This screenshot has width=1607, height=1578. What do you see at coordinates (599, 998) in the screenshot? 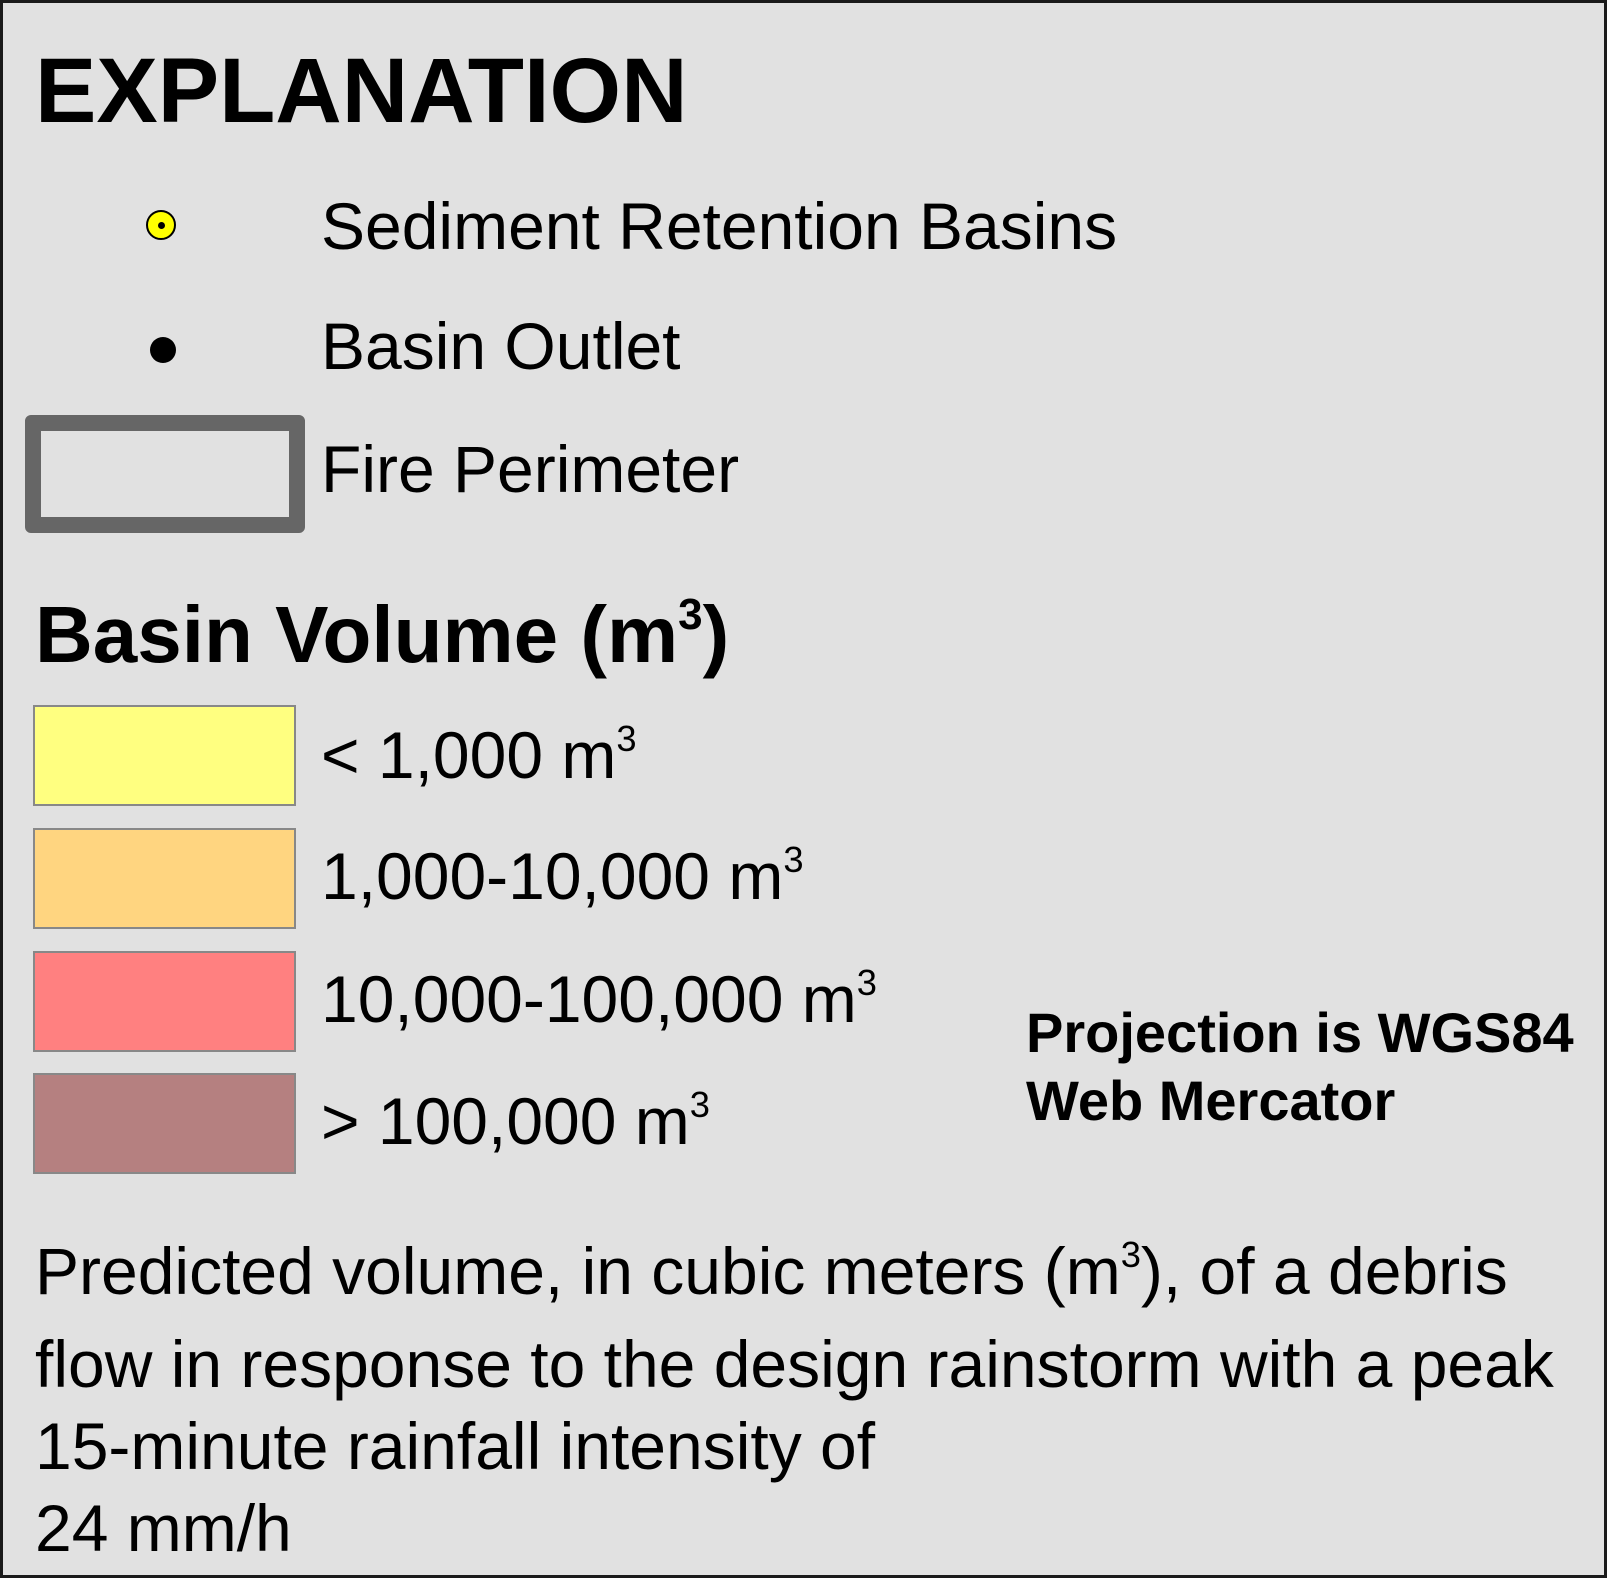
I see `volume-class-label-10000-100000: 10,000-100,000 m3` at bounding box center [599, 998].